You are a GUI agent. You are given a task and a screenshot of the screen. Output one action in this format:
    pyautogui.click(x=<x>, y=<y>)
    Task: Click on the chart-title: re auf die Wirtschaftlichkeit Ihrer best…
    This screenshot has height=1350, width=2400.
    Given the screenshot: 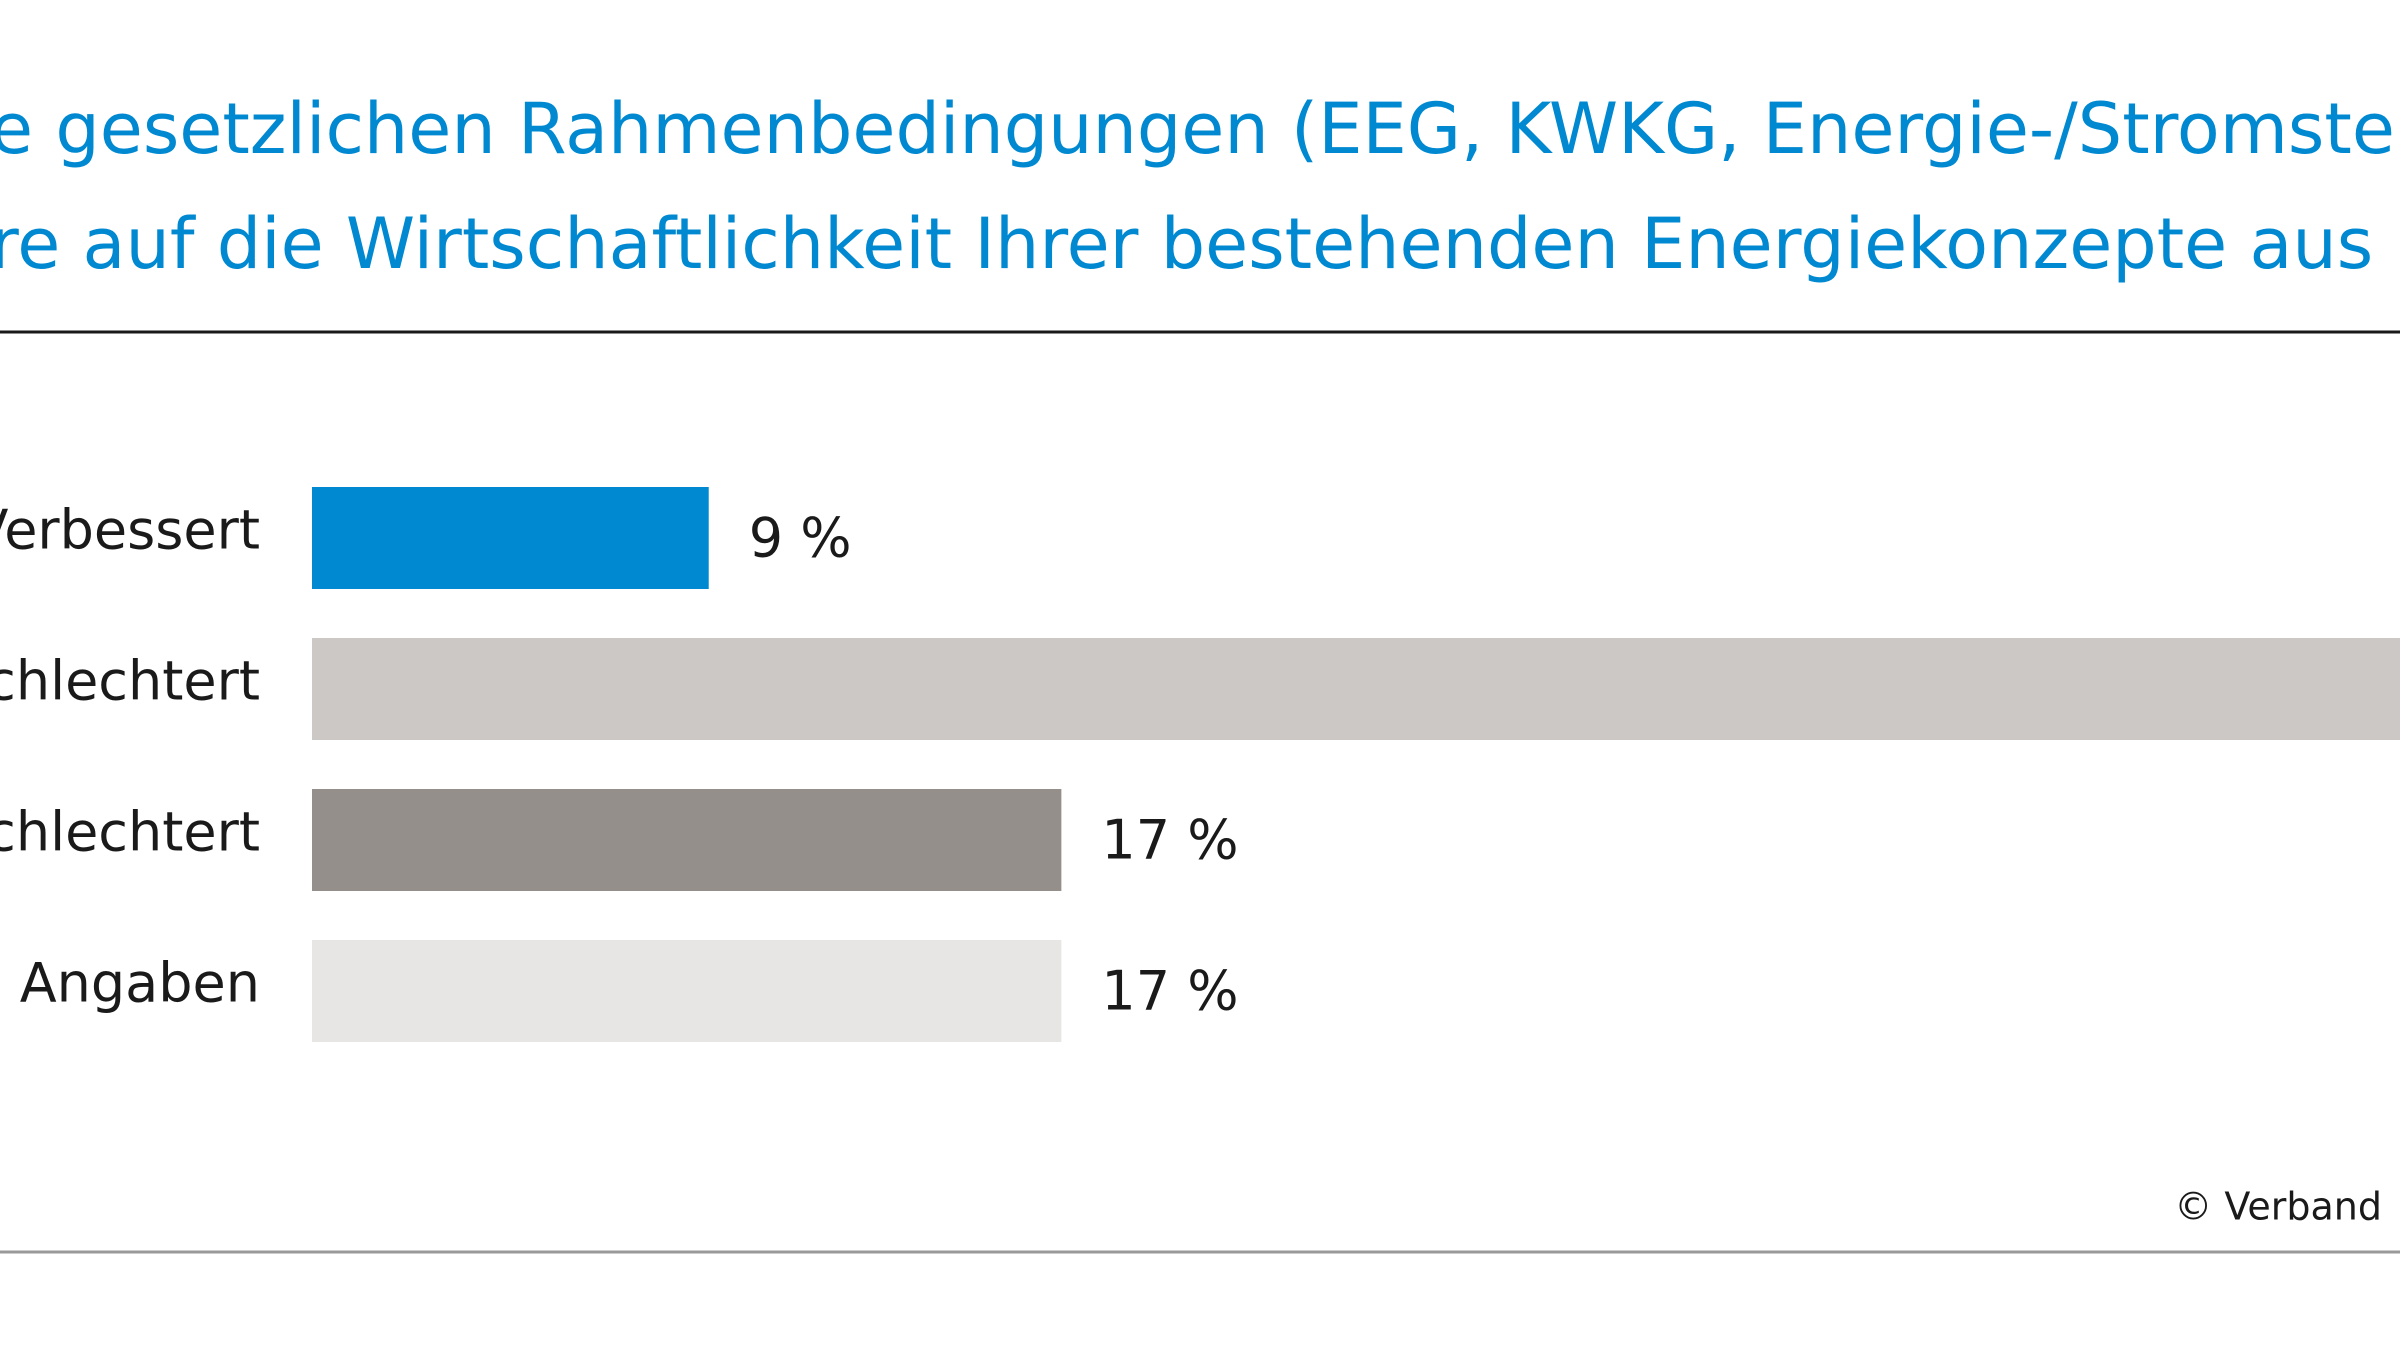 What is the action you would take?
    pyautogui.click(x=1186, y=244)
    